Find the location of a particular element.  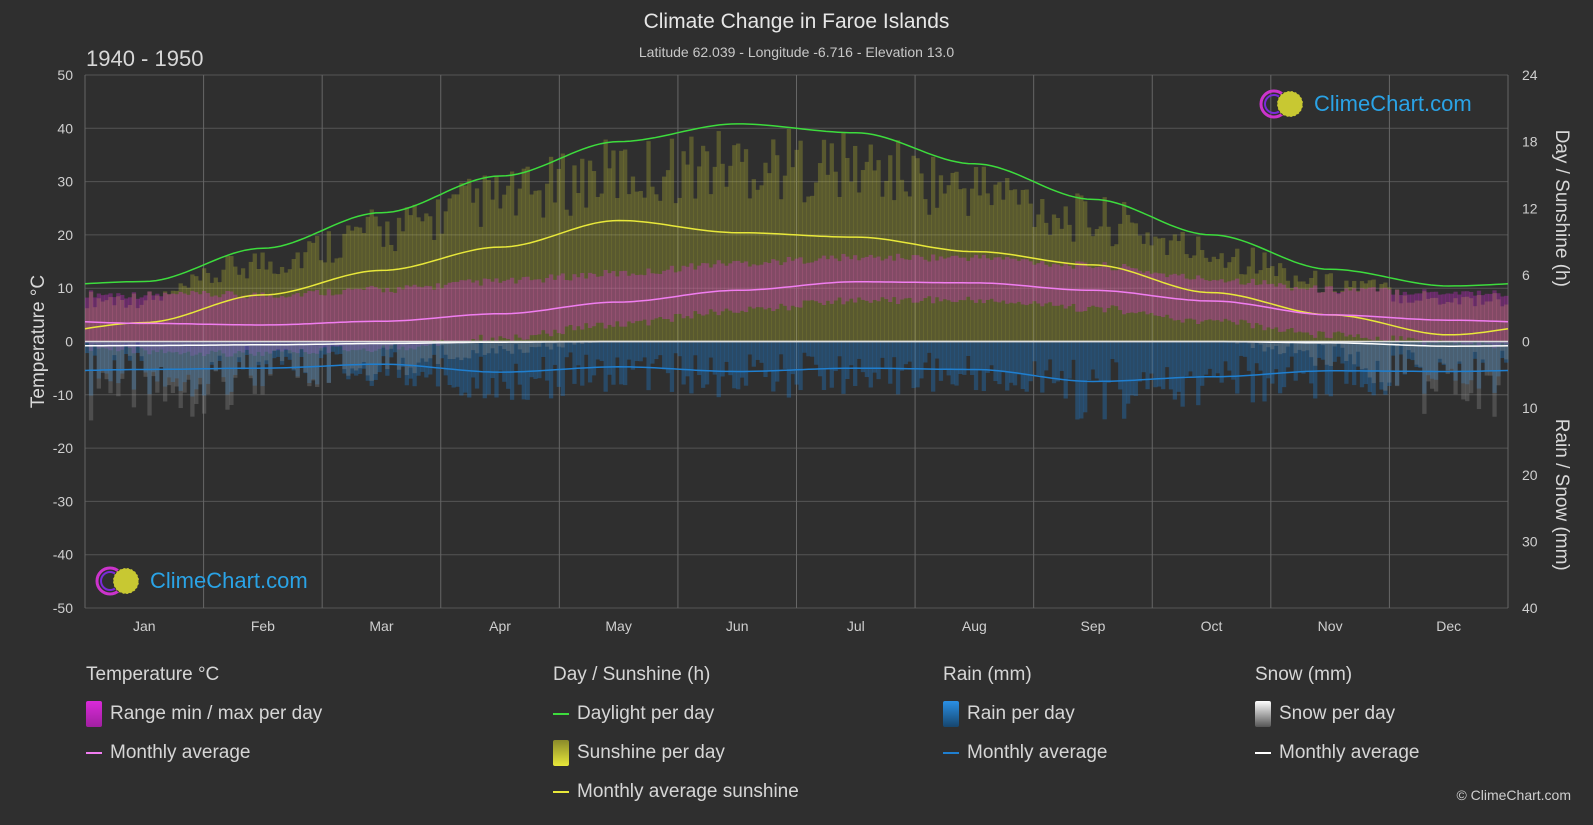

y-right-bottom-axis-title: Rain / Snow (mm) is located at coordinates (1561, 495).